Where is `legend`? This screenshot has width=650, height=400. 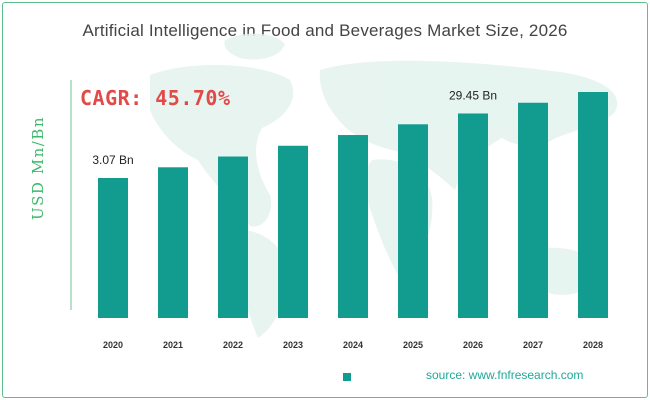 legend is located at coordinates (350, 377).